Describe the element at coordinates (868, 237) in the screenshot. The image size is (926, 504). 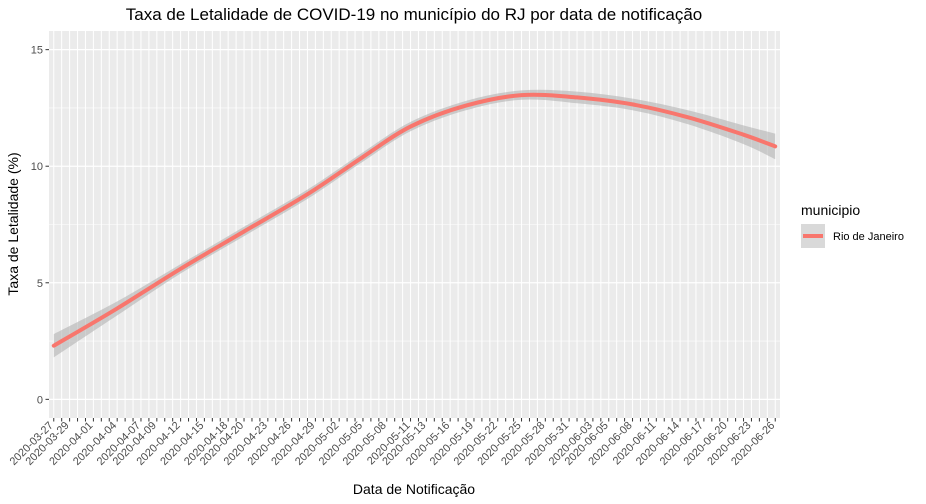
I see `legend-label-rio-de-janeiro: Rio de Janeiro` at that location.